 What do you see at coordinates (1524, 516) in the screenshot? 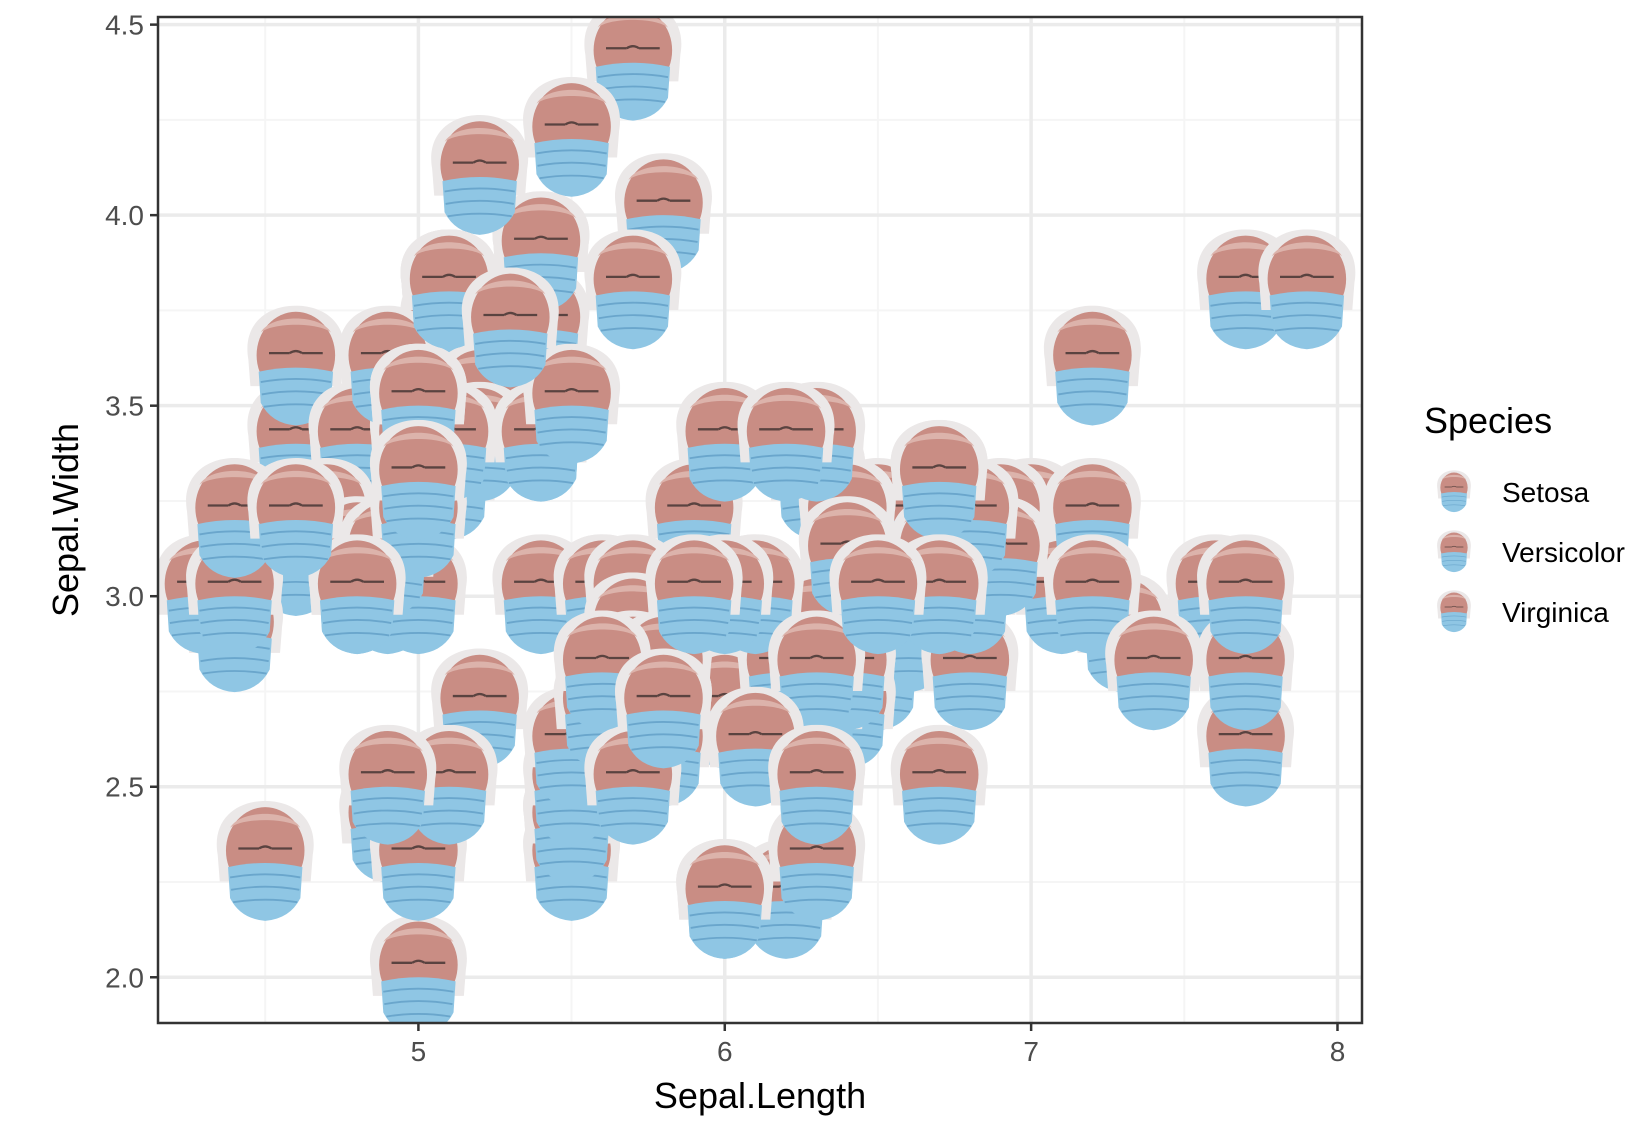
I see `legend: Species Setosa Versicolor Virginica` at bounding box center [1524, 516].